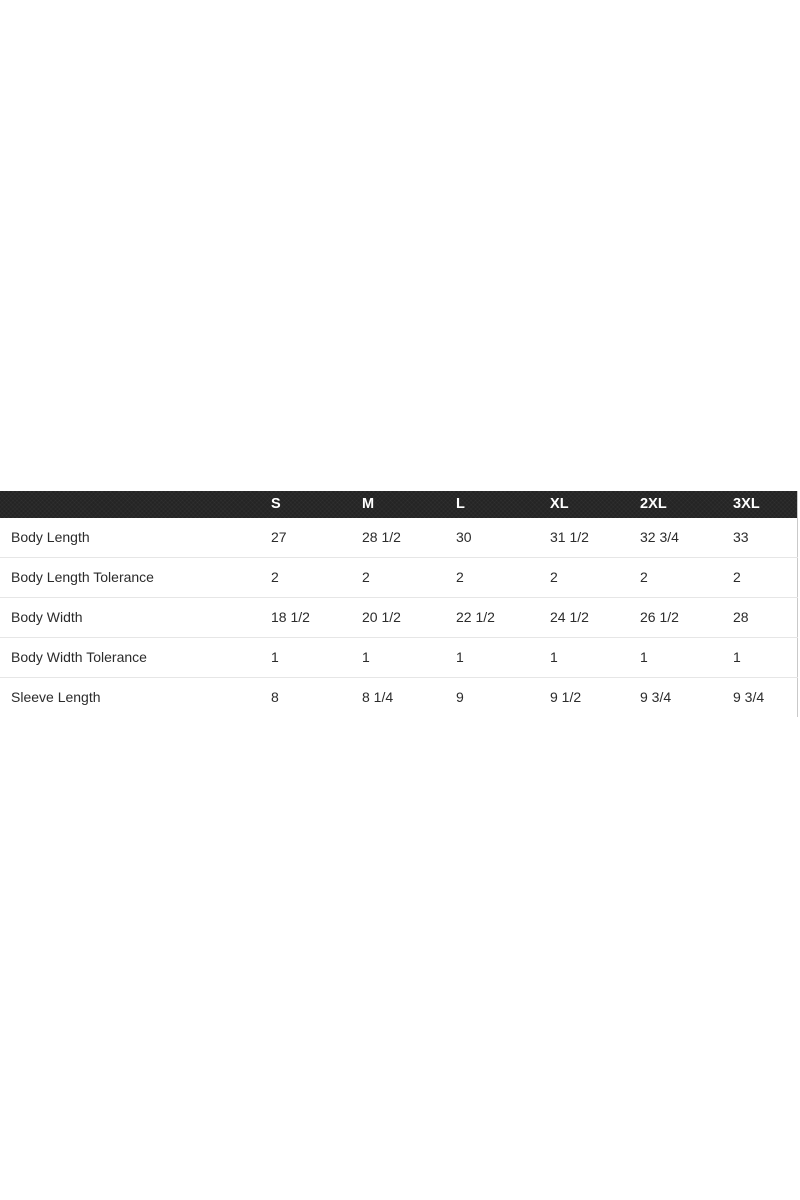  I want to click on cell-xl: 1, so click(554, 657).